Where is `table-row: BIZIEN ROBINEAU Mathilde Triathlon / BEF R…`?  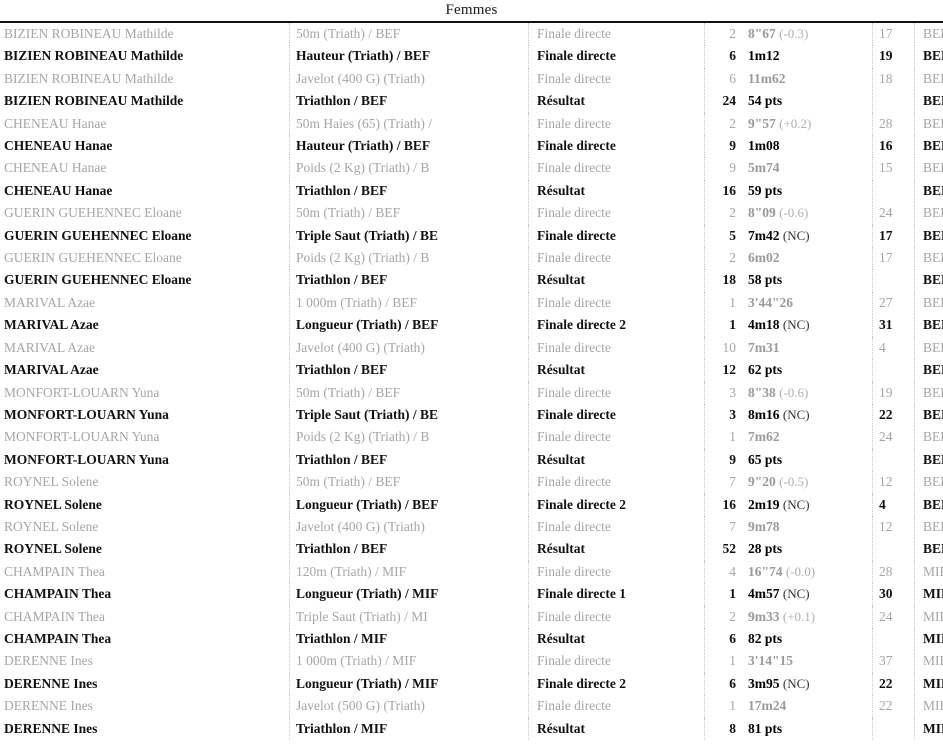 table-row: BIZIEN ROBINEAU Mathilde Triathlon / BEF R… is located at coordinates (471, 101).